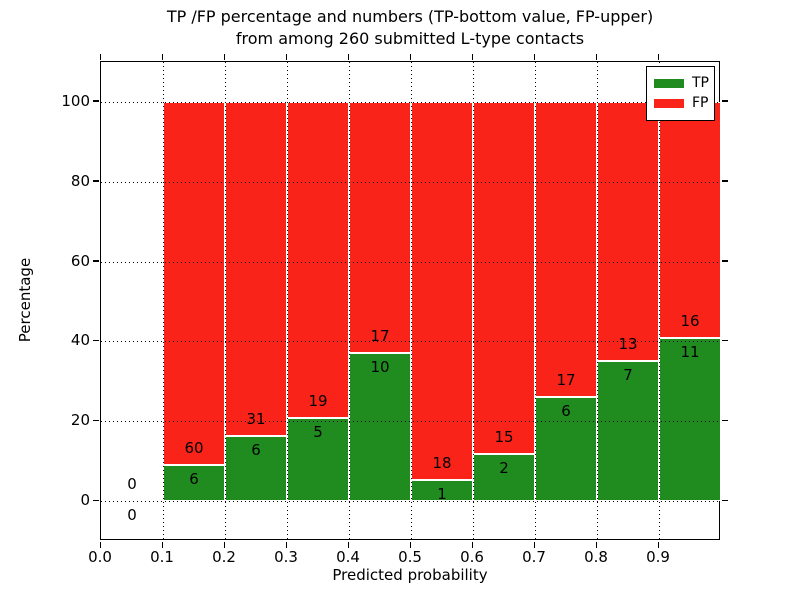 This screenshot has width=800, height=600. What do you see at coordinates (690, 352) in the screenshot?
I see `tp-count-label: 11` at bounding box center [690, 352].